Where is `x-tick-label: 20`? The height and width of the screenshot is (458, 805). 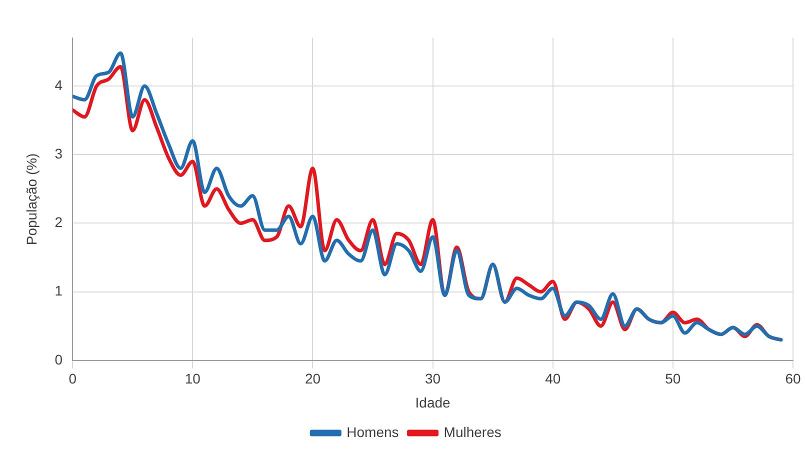
x-tick-label: 20 is located at coordinates (312, 378).